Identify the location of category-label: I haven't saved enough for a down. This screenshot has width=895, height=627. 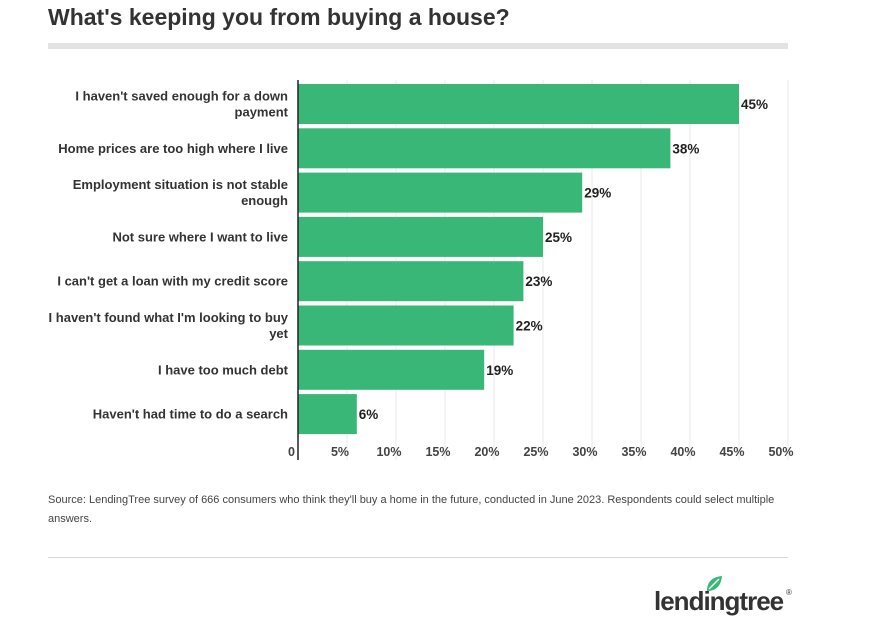
(181, 96).